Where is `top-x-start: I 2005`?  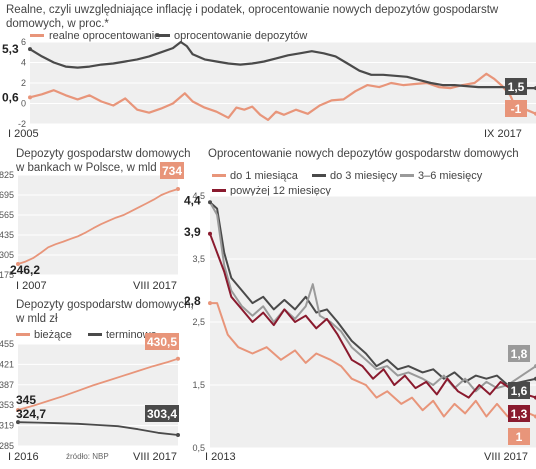
top-x-start: I 2005 is located at coordinates (23, 134).